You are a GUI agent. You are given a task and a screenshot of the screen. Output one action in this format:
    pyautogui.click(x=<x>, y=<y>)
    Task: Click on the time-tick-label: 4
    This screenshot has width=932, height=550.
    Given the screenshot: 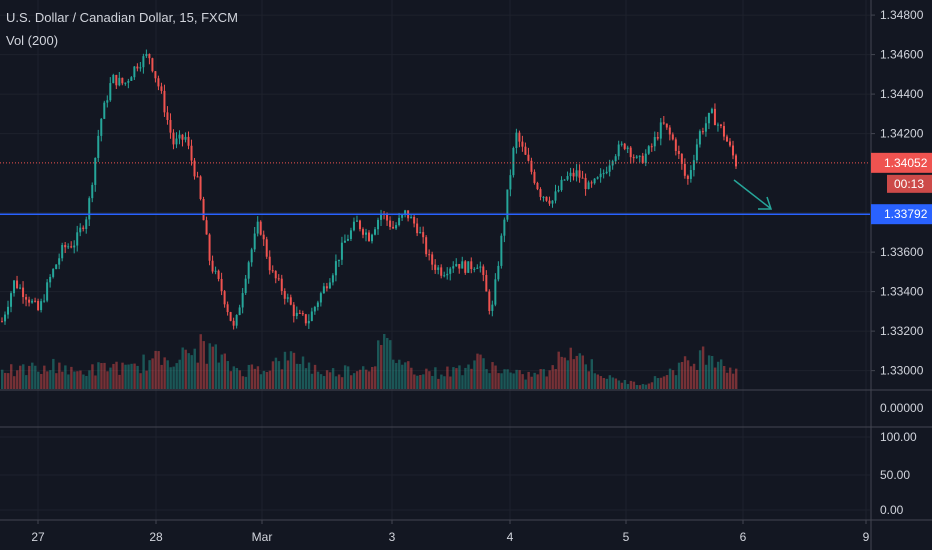 What is the action you would take?
    pyautogui.click(x=510, y=537)
    